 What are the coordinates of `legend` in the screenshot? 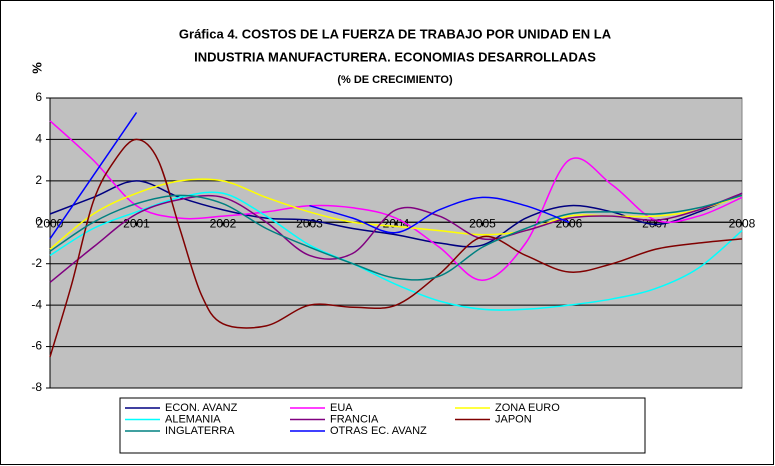 It's located at (382, 425).